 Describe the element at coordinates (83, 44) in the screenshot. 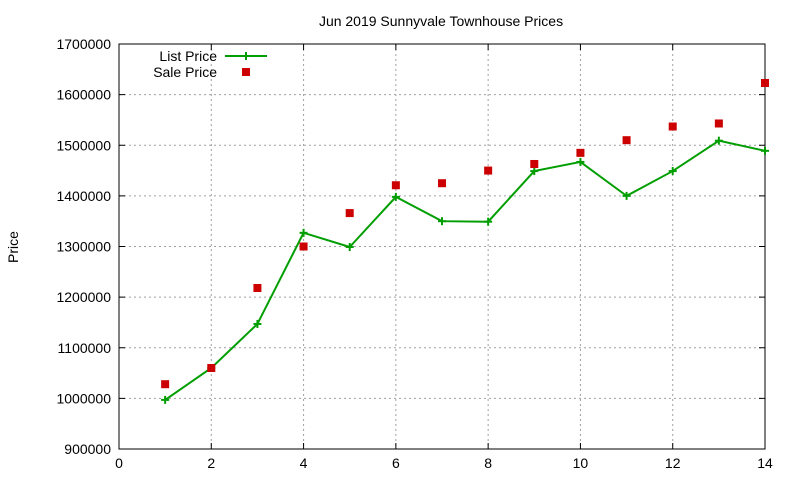

I see `y-tick-label: 1700000` at that location.